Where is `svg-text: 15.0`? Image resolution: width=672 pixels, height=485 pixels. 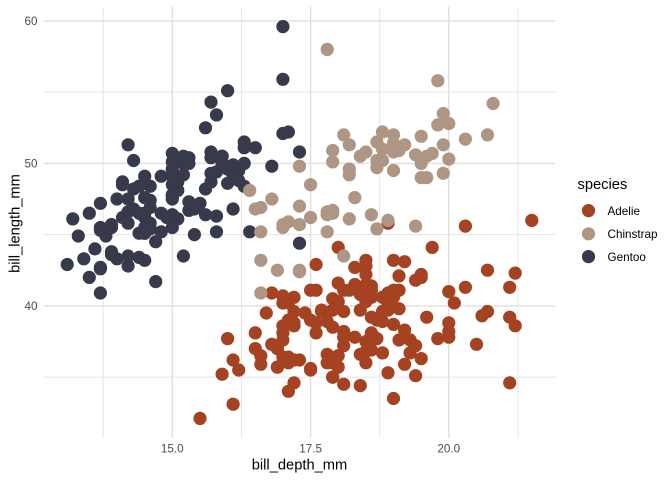 svg-text: 15.0 is located at coordinates (172, 448).